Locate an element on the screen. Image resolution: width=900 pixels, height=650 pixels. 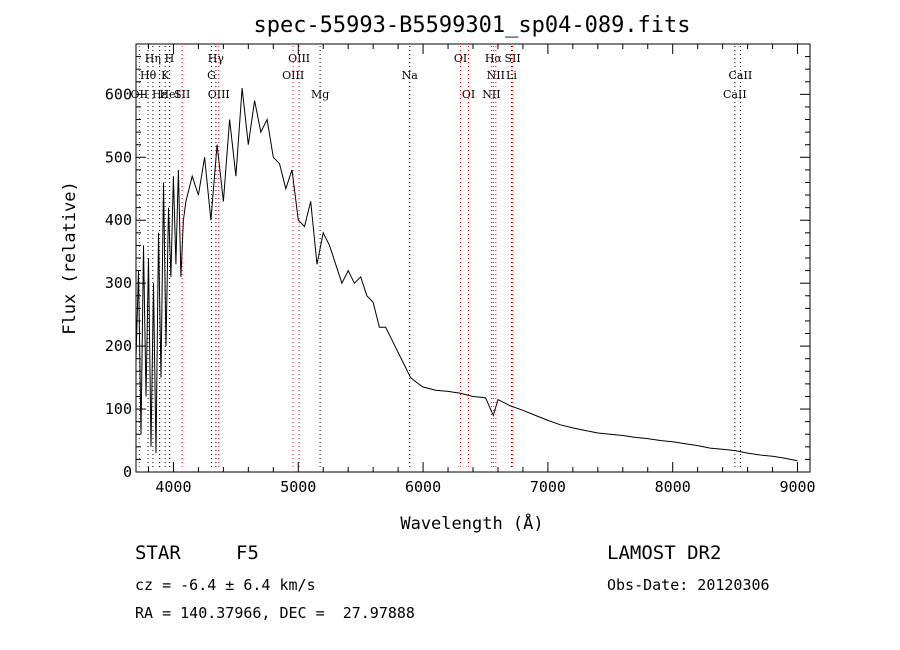
x-tick-label: 7000 is located at coordinates (548, 487).